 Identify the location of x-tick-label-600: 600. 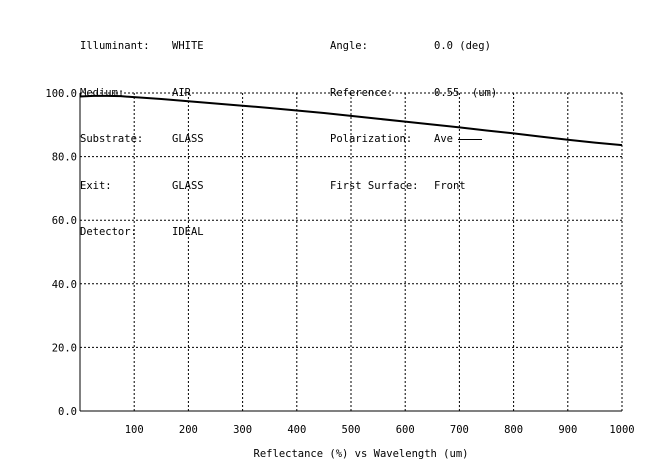
(405, 430).